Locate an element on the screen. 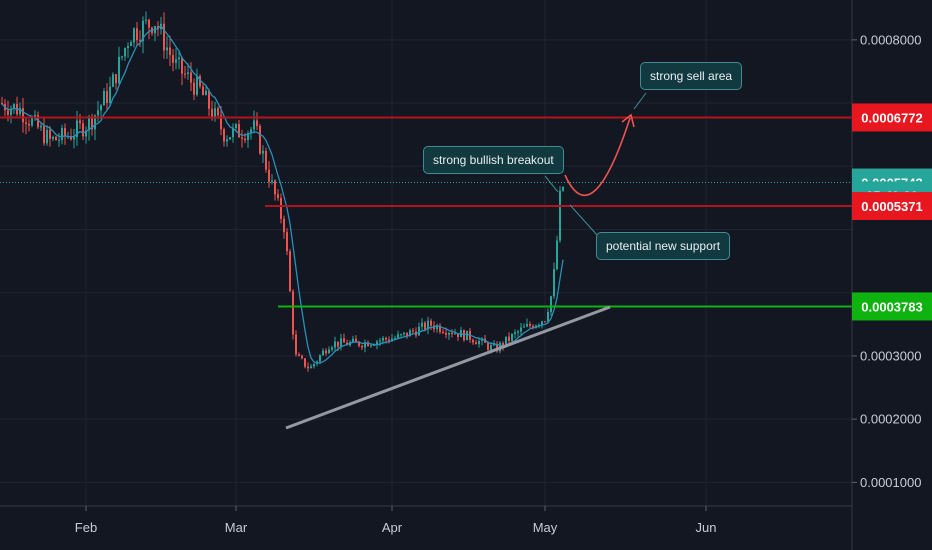  support-pointer is located at coordinates (584, 220).